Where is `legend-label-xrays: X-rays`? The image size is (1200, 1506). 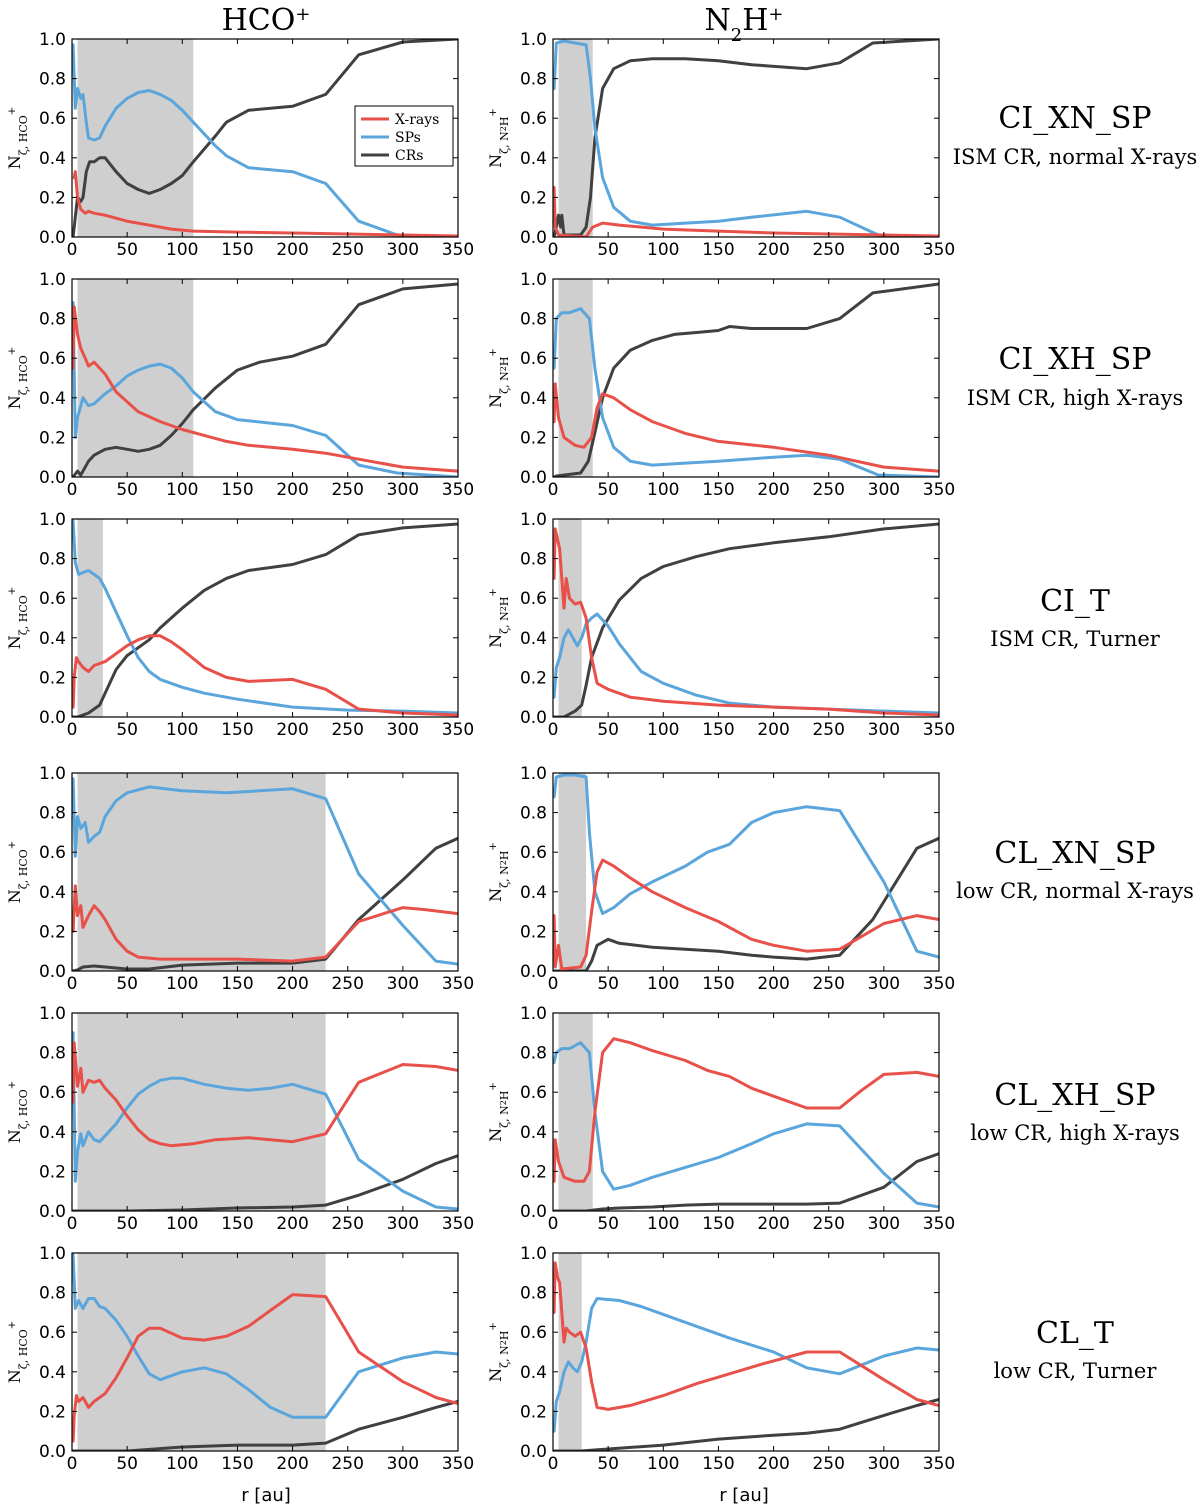 legend-label-xrays: X-rays is located at coordinates (417, 120).